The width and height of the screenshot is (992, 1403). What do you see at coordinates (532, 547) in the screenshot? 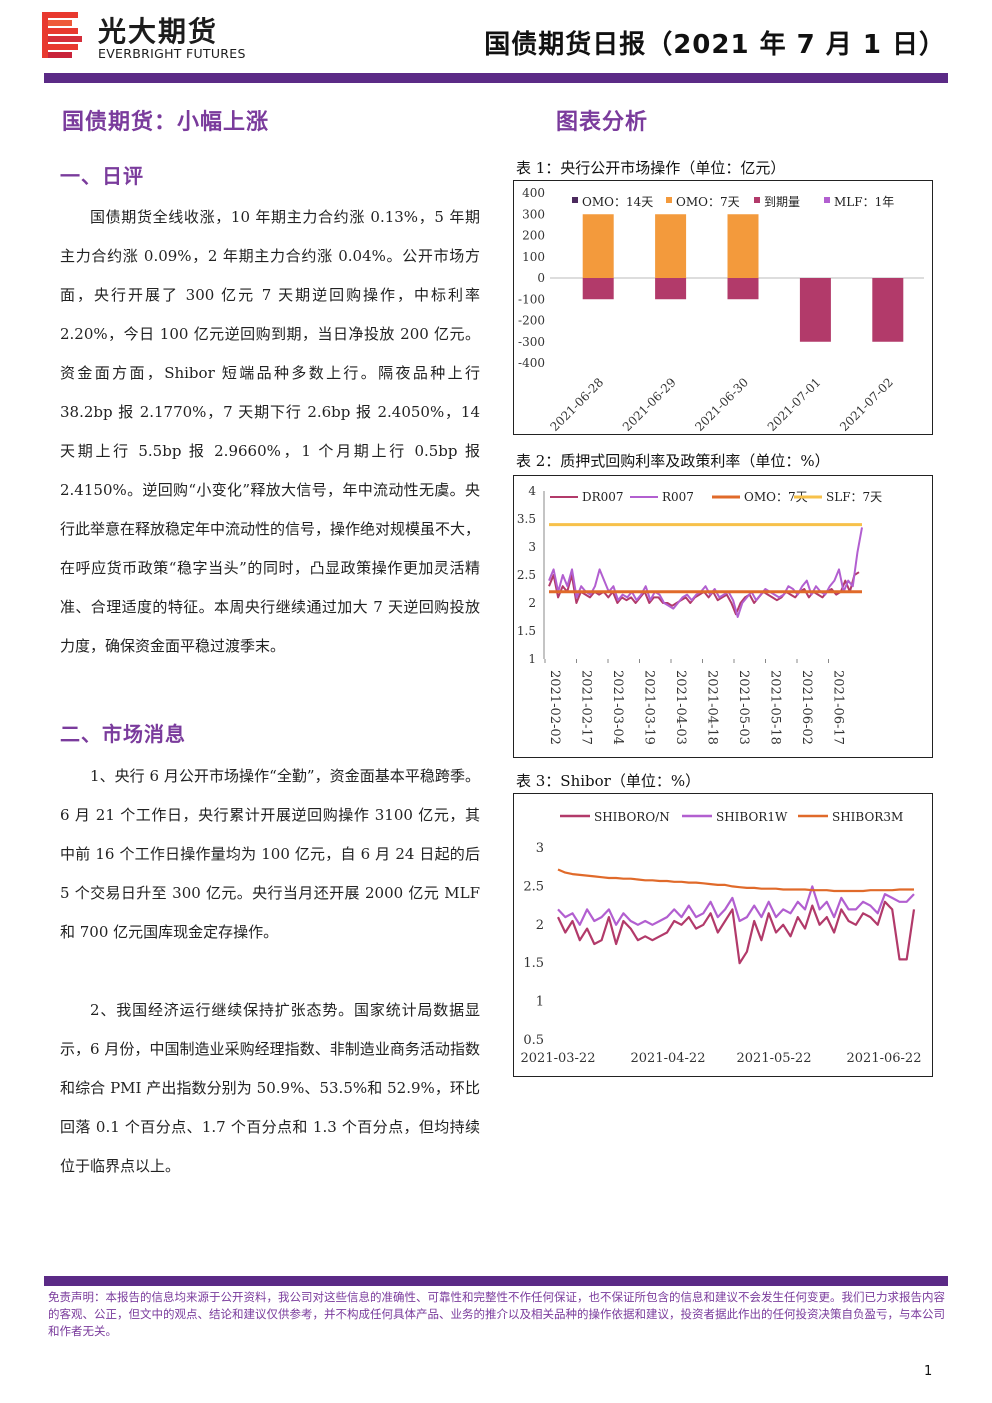
I see `chart2-y-tick: 3` at bounding box center [532, 547].